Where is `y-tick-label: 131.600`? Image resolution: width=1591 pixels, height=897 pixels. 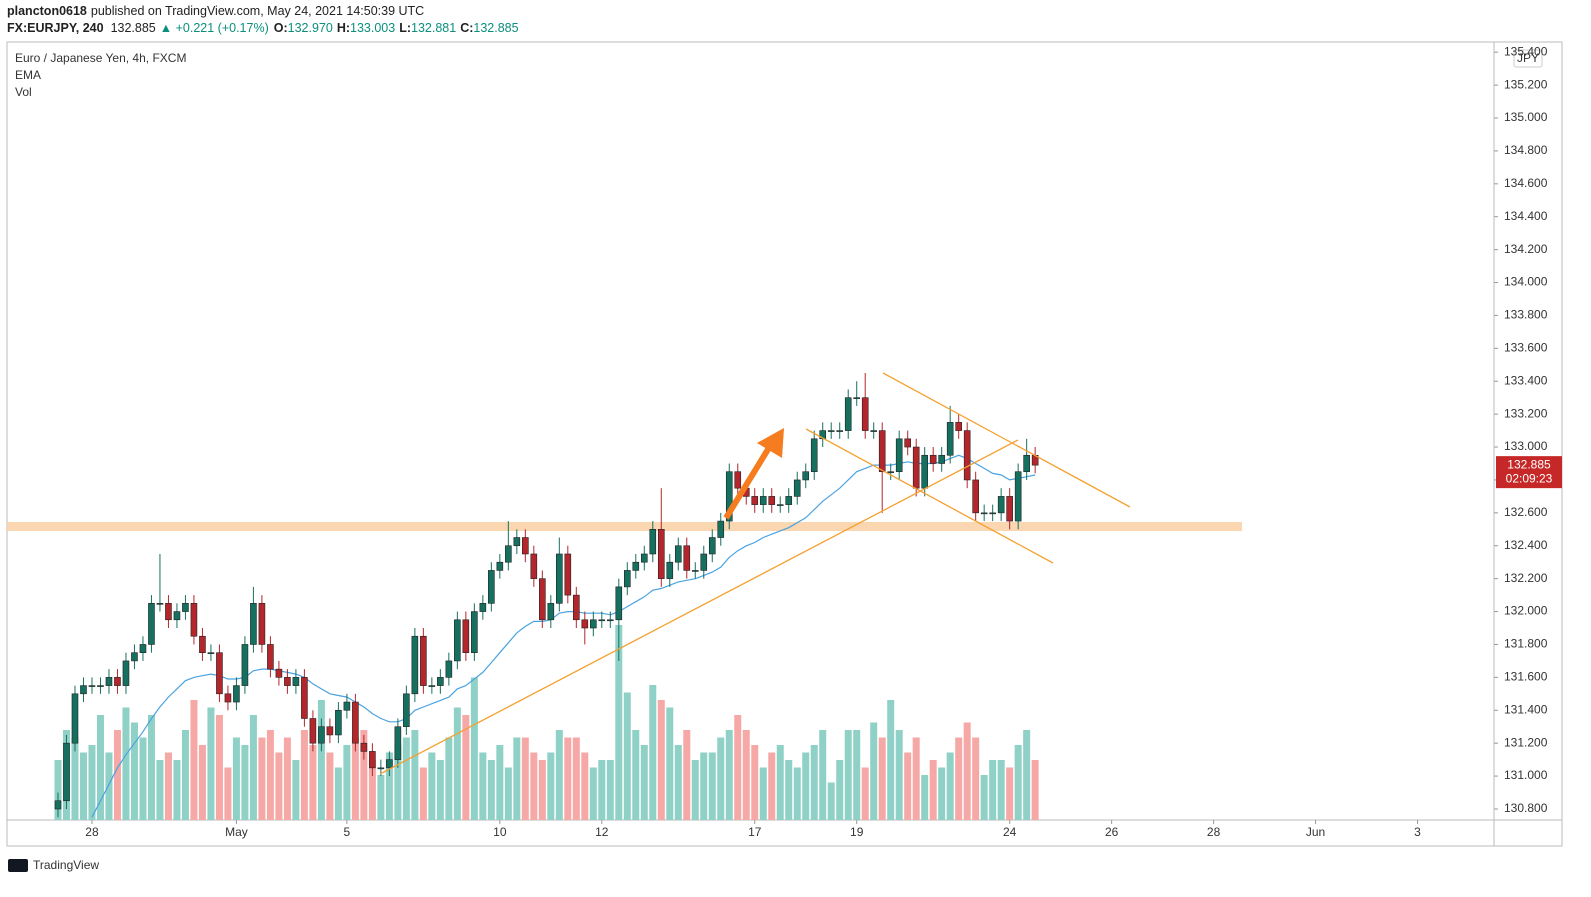
y-tick-label: 131.600 is located at coordinates (1526, 677).